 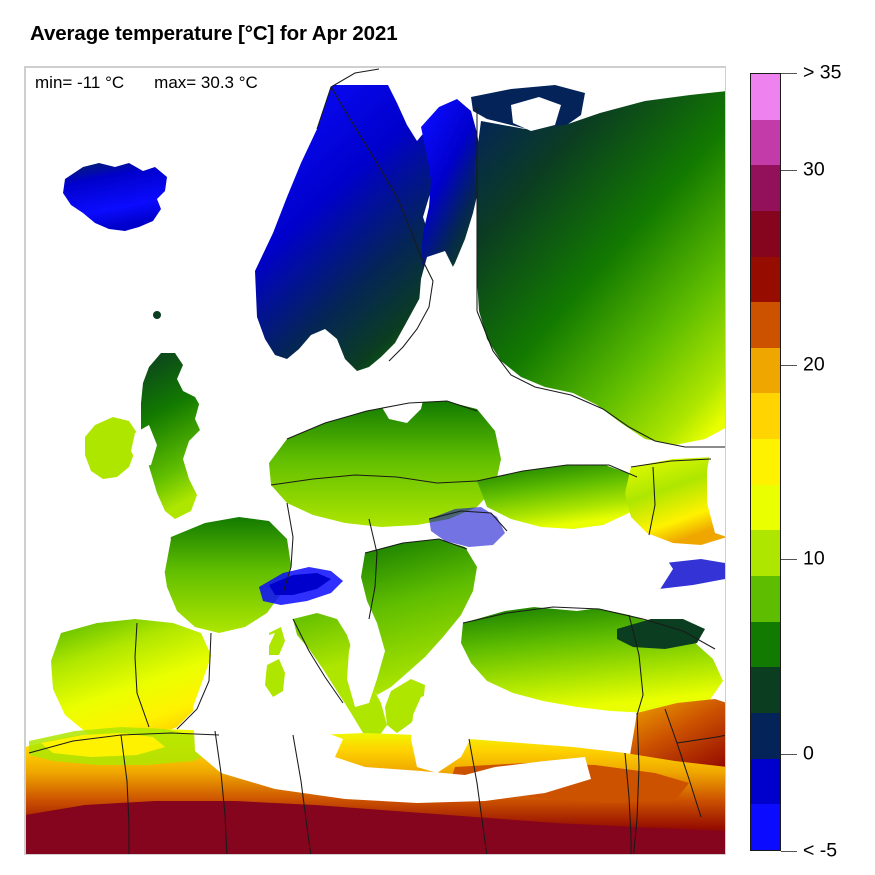 I want to click on atlas-core, so click(x=103, y=745).